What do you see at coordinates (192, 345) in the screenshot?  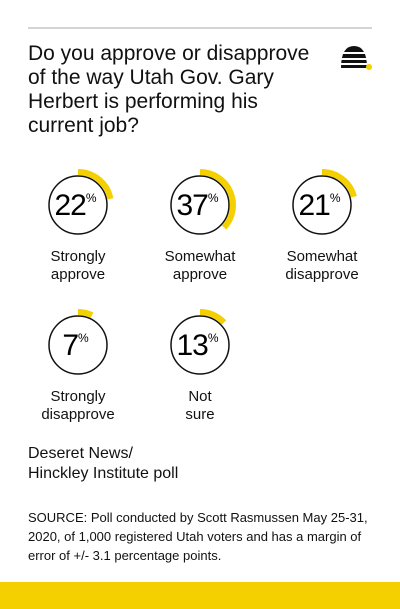 I see `value-number: 13` at bounding box center [192, 345].